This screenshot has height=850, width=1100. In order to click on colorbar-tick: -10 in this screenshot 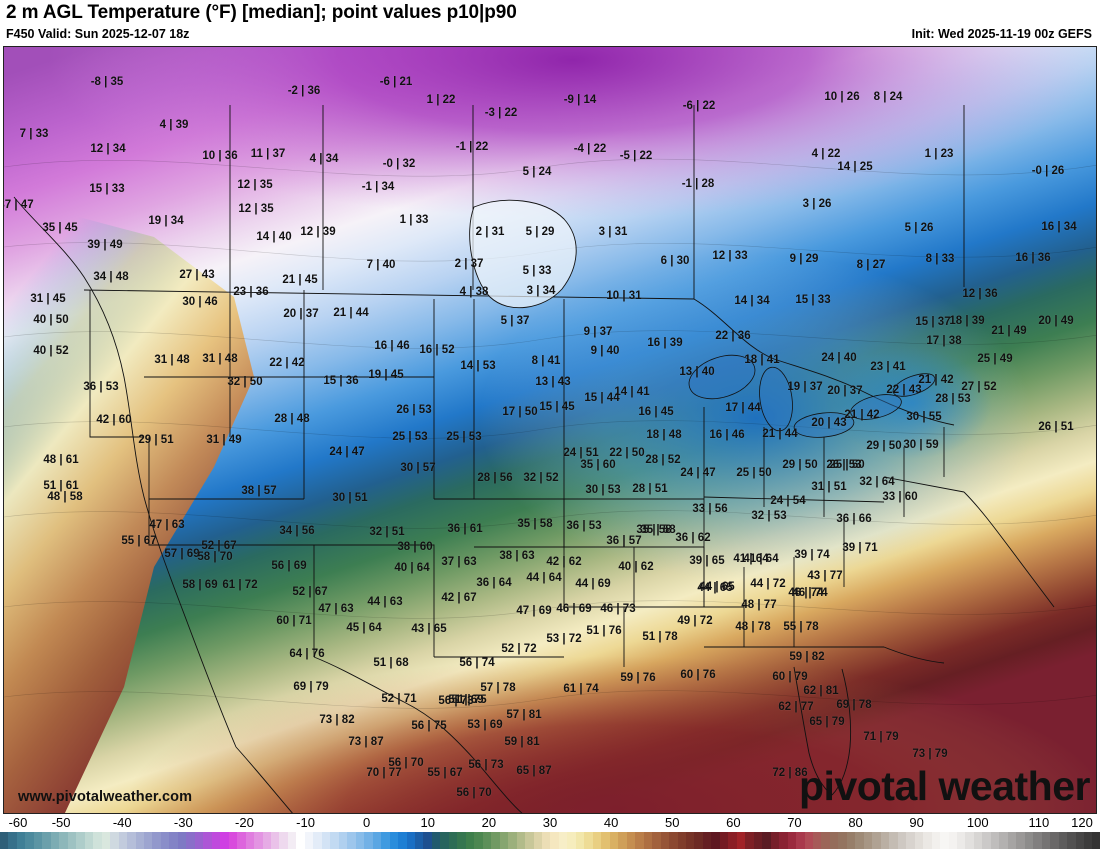, I will do `click(305, 822)`.